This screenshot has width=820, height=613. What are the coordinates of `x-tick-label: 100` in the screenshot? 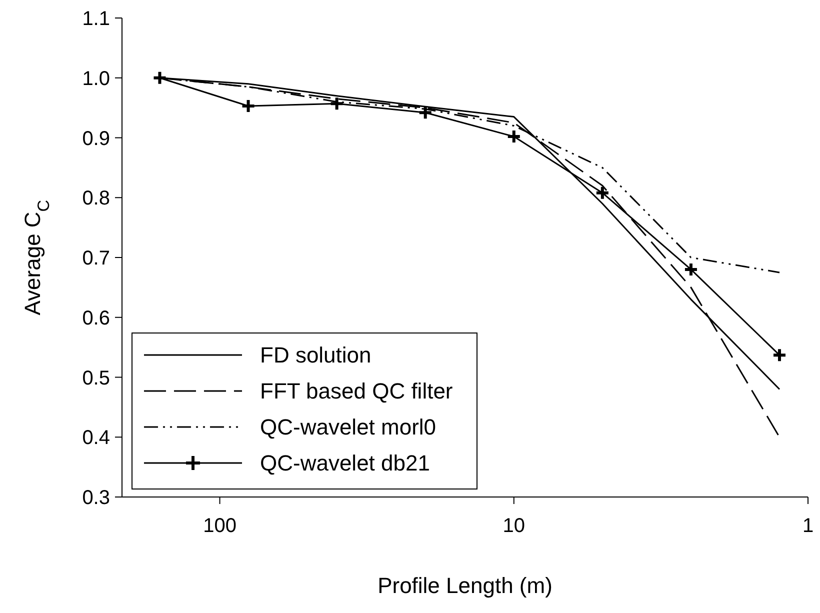 It's located at (219, 526).